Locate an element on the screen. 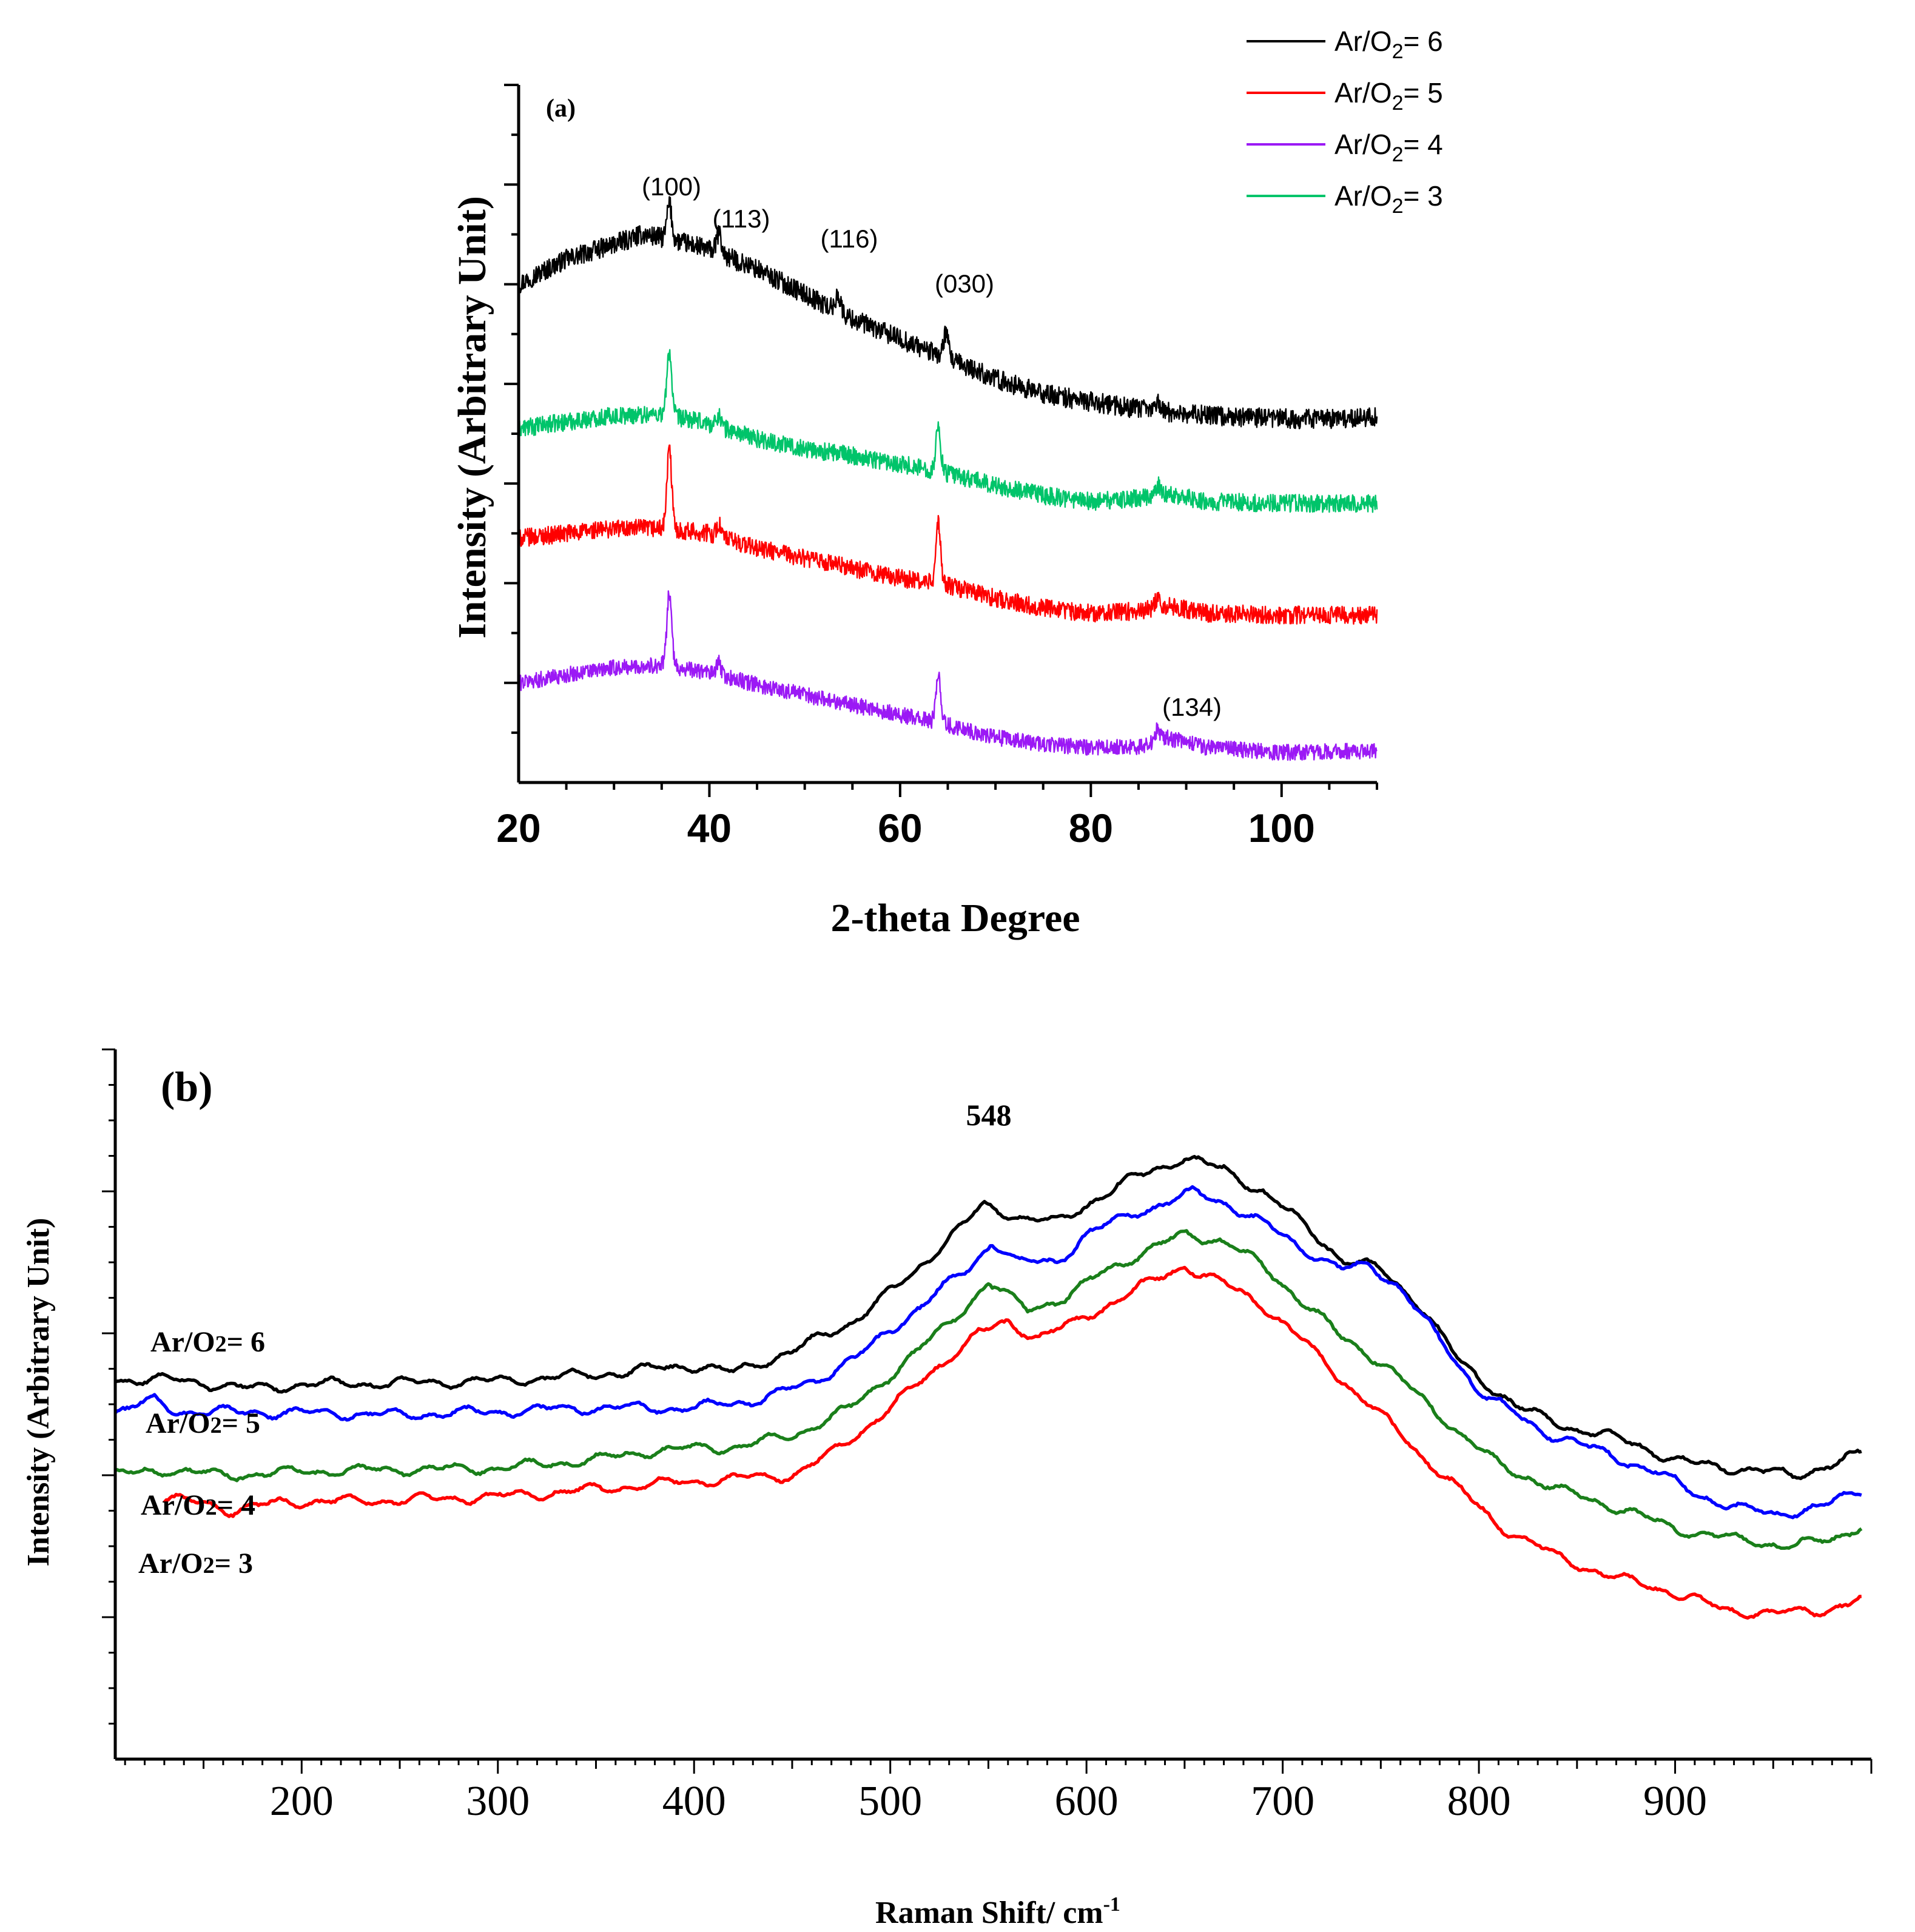 The width and height of the screenshot is (1915, 1932). legend-entry-ar-o2-5: Ar/O2= 5 is located at coordinates (1345, 96).